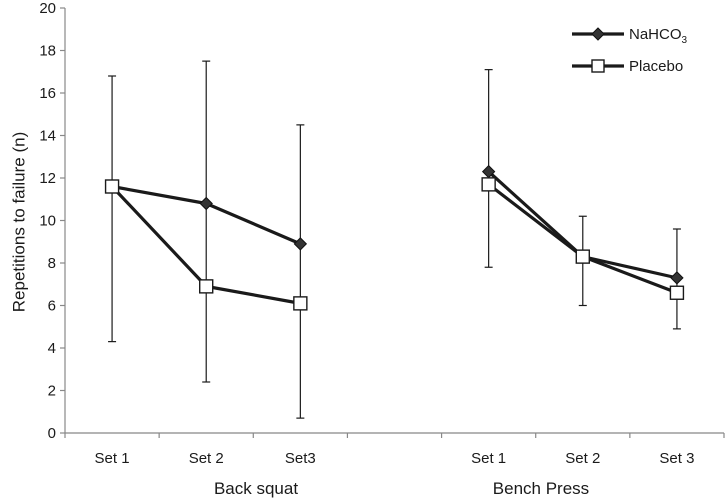  Describe the element at coordinates (685, 40) in the screenshot. I see `legend-label-nahco3-subscript: 3` at that location.